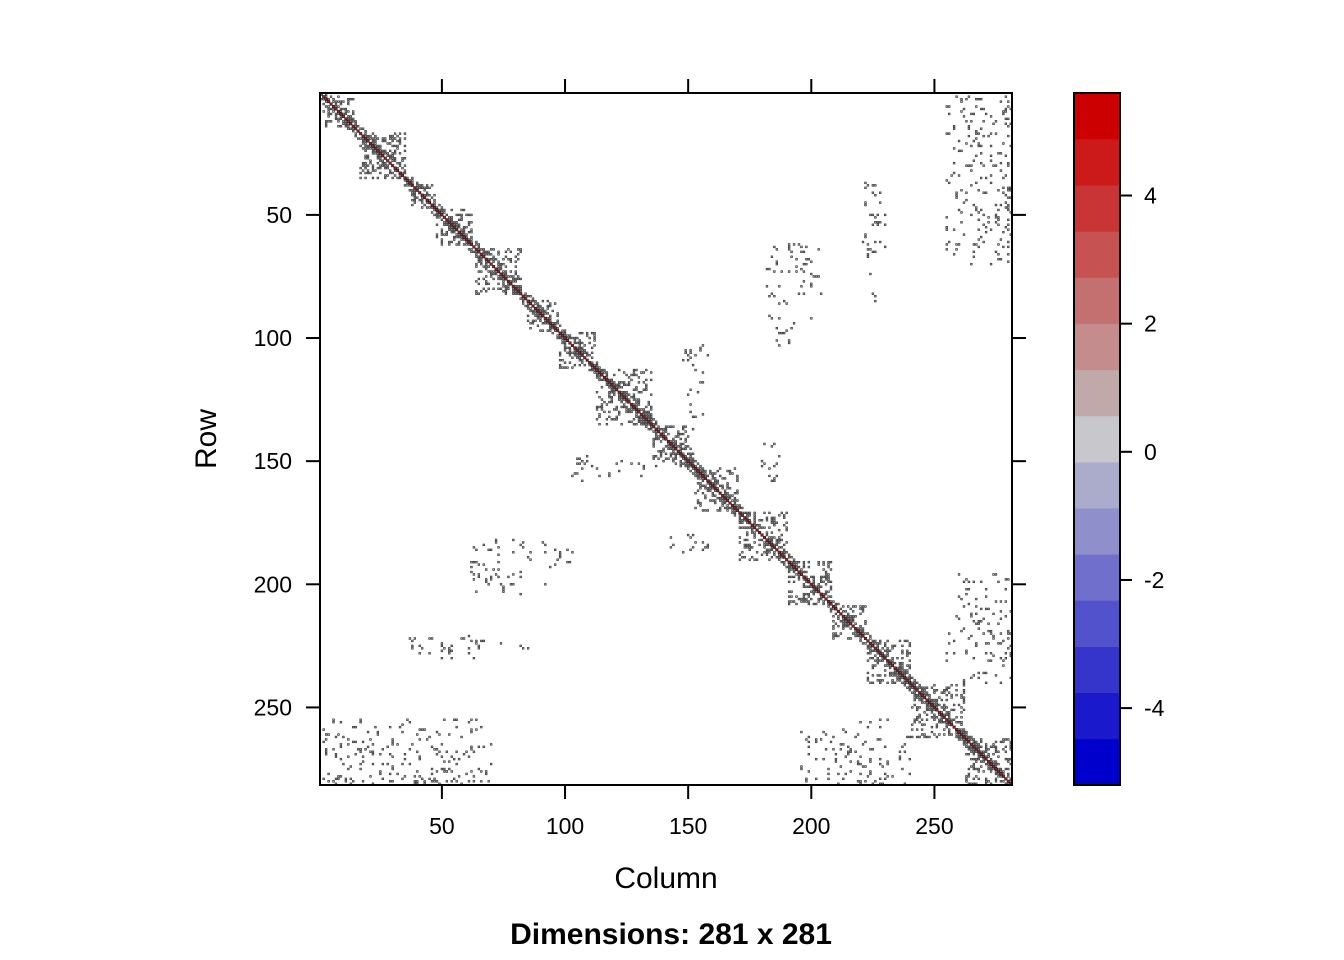 The height and width of the screenshot is (960, 1344). I want to click on y-tick-label: 50, so click(279, 215).